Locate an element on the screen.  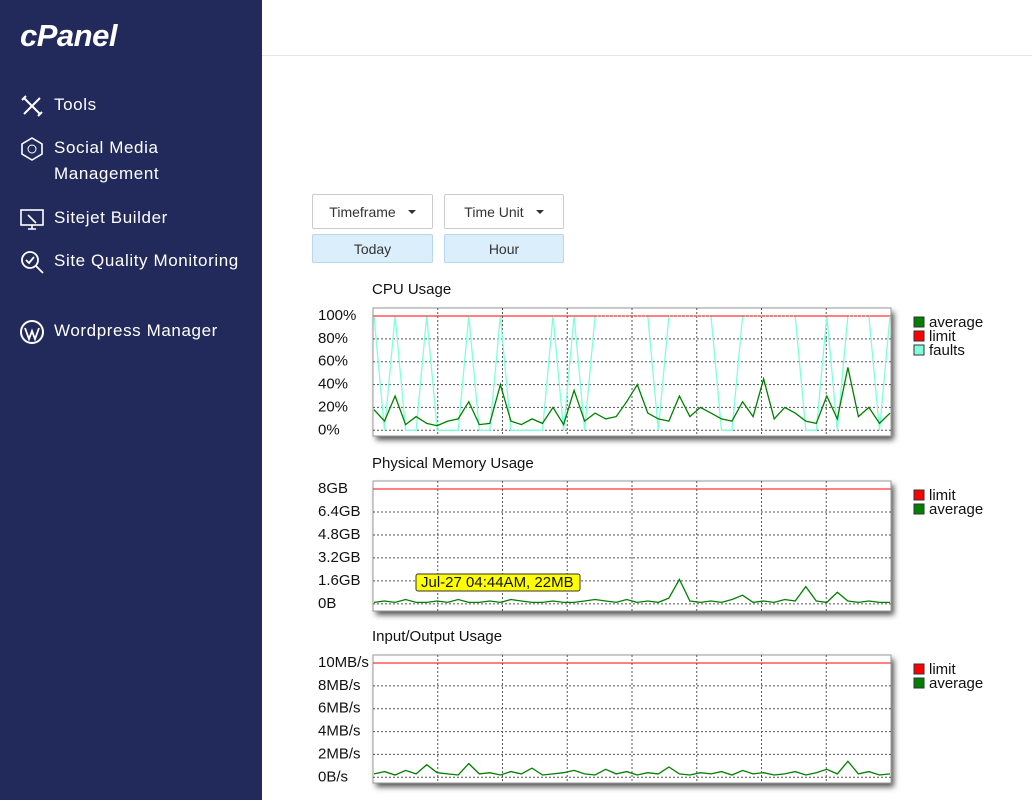
y-tick-label: 20% is located at coordinates (333, 406).